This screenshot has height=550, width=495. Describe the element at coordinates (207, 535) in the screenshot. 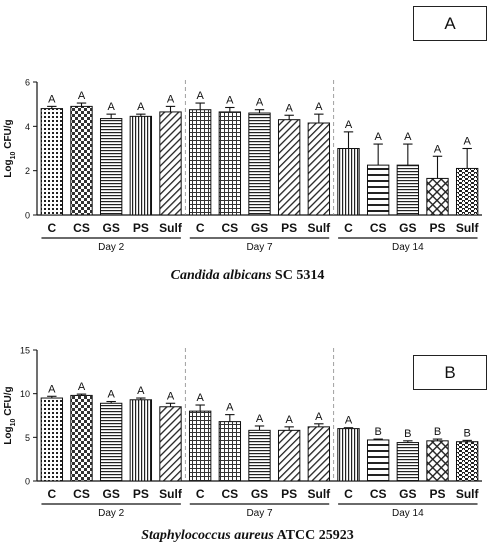

I see `caption-organism: Staphylococcus aureus` at that location.